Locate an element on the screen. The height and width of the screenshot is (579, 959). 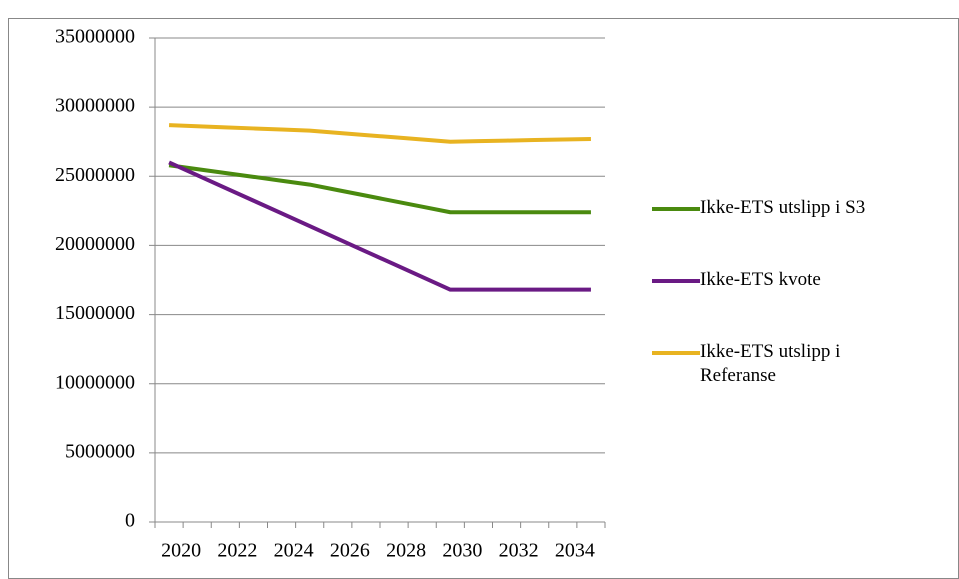
legend-label: Ikke-ETS utslipp i S3 is located at coordinates (783, 207).